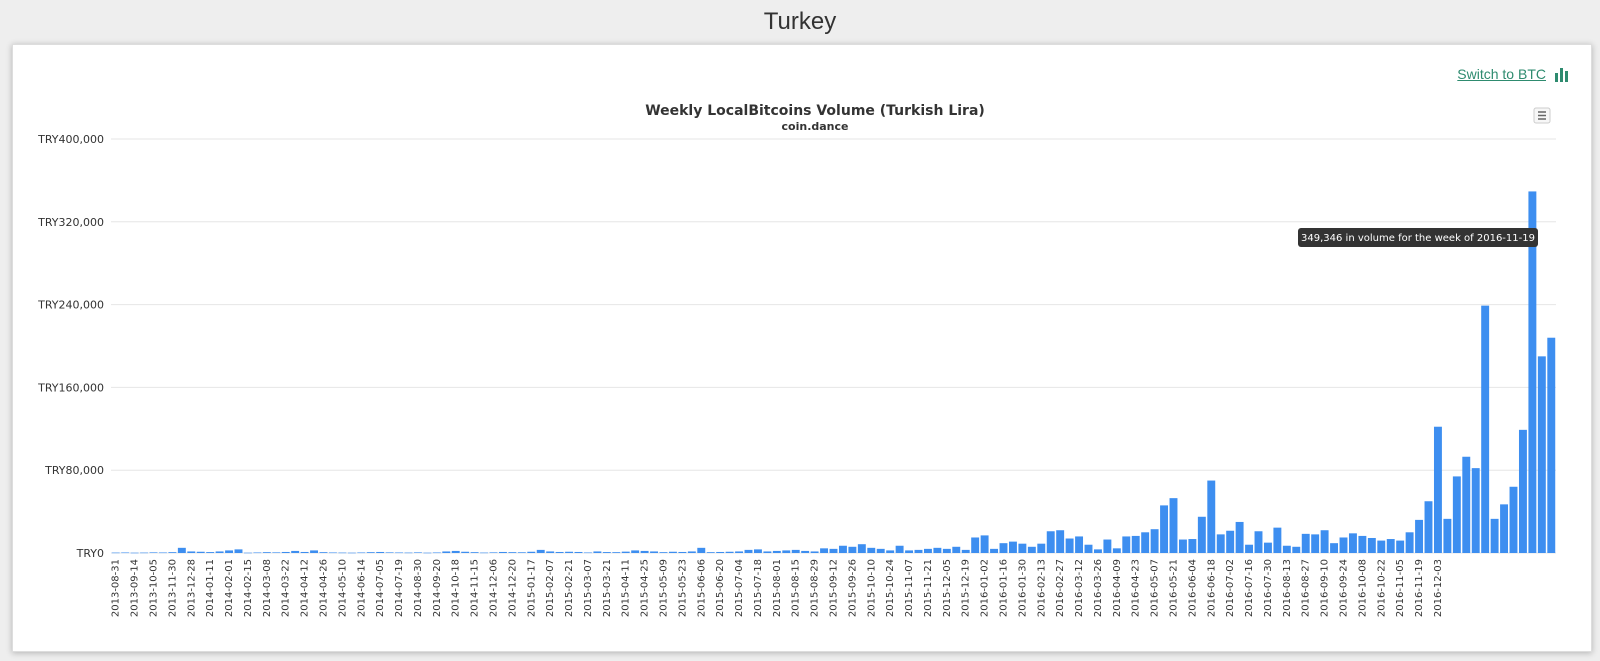 The image size is (1600, 661). What do you see at coordinates (1513, 74) in the screenshot?
I see `switch-to-btc-link: Switch to BTC` at bounding box center [1513, 74].